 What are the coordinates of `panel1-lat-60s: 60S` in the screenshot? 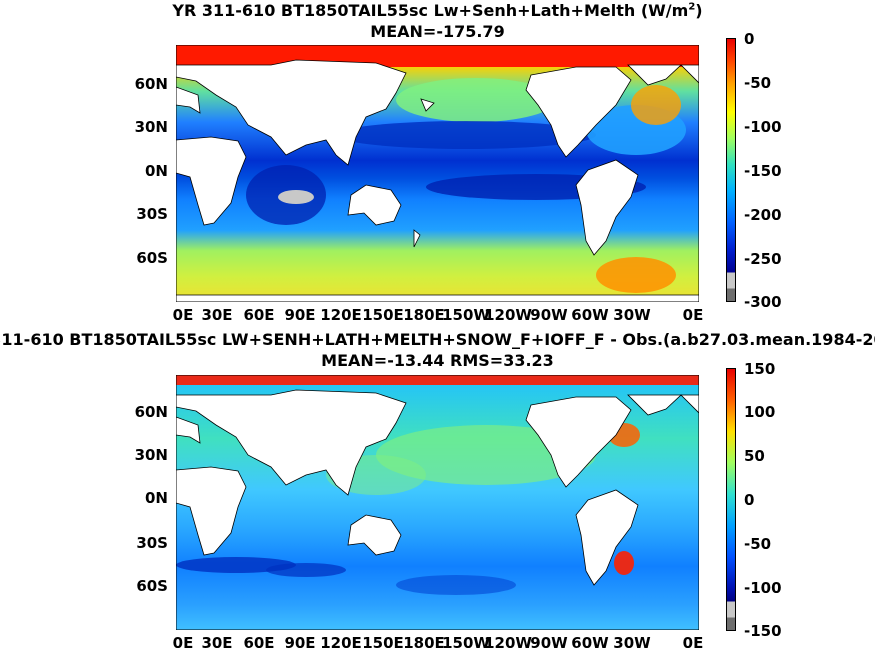 It's located at (152, 258).